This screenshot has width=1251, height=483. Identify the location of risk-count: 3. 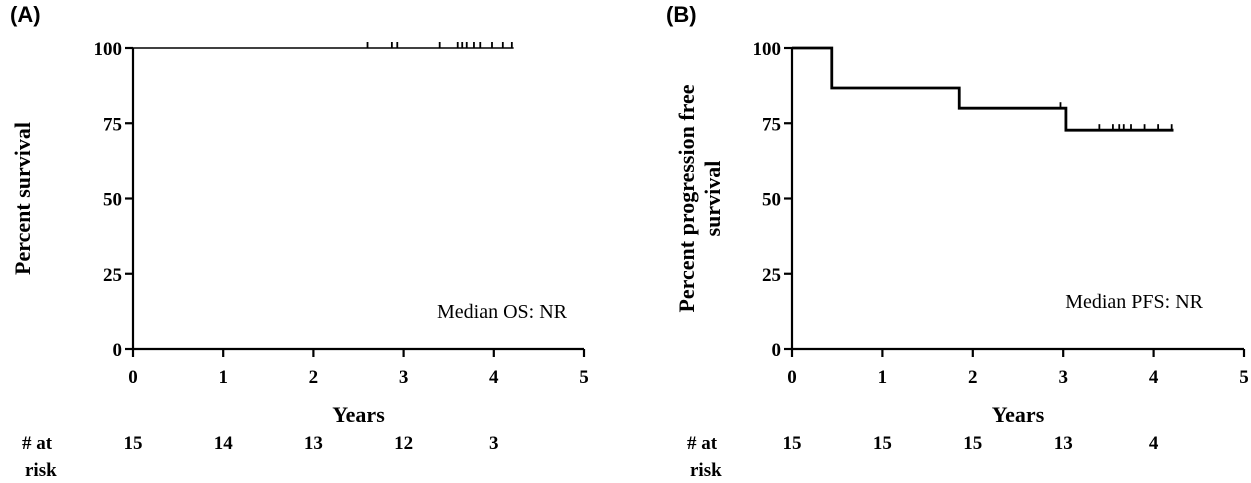
(494, 443).